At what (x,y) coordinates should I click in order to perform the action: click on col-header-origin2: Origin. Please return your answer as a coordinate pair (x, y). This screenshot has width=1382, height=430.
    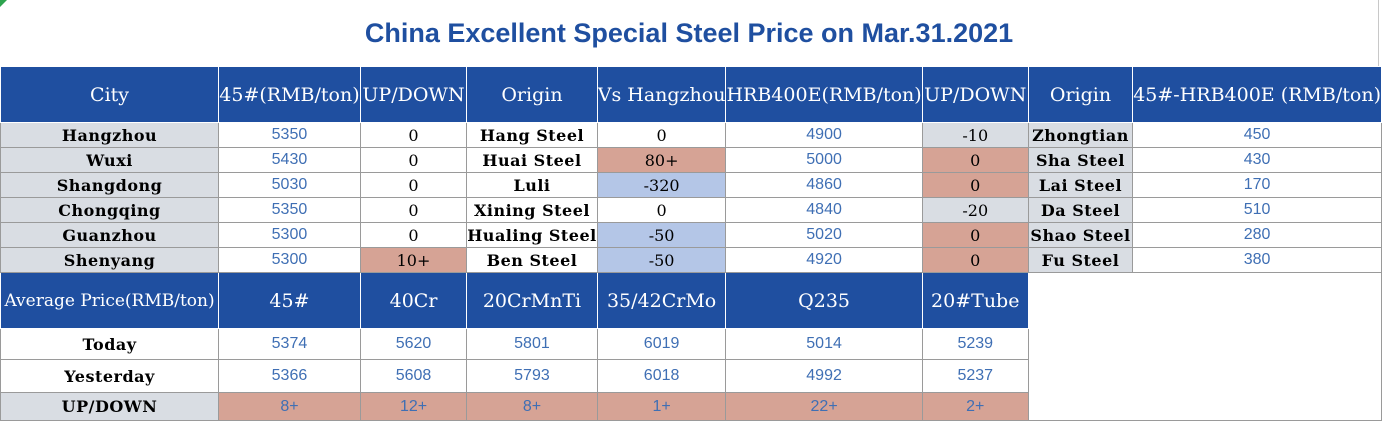
    Looking at the image, I should click on (1080, 94).